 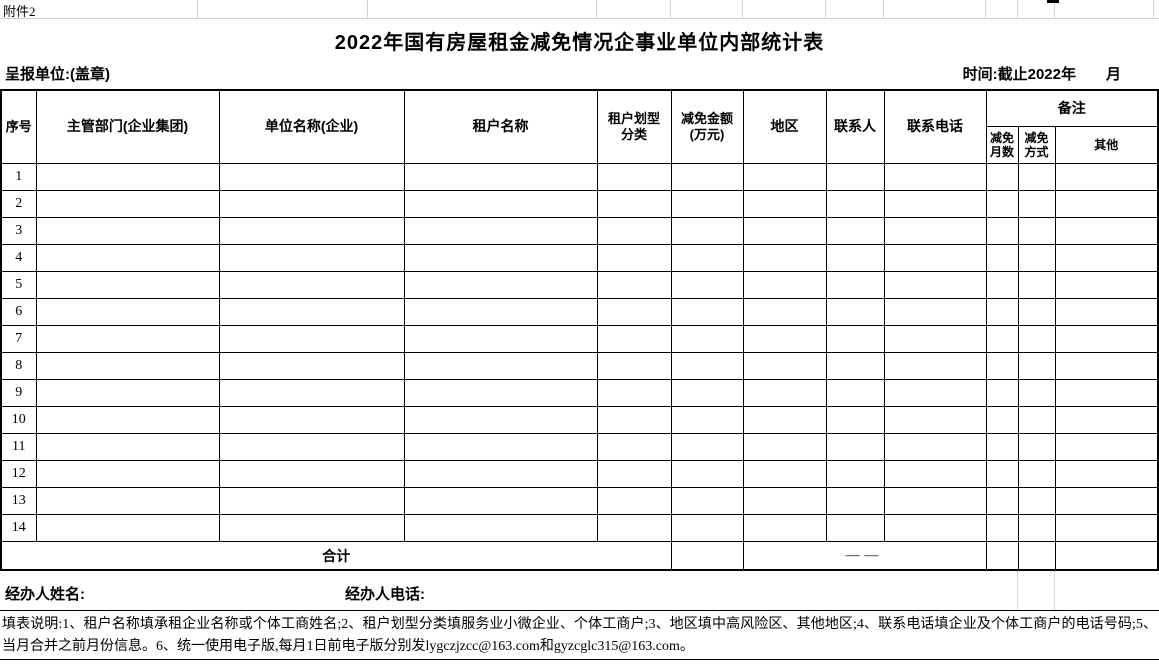 What do you see at coordinates (311, 126) in the screenshot?
I see `header-unit-name: 单位名称(企业)` at bounding box center [311, 126].